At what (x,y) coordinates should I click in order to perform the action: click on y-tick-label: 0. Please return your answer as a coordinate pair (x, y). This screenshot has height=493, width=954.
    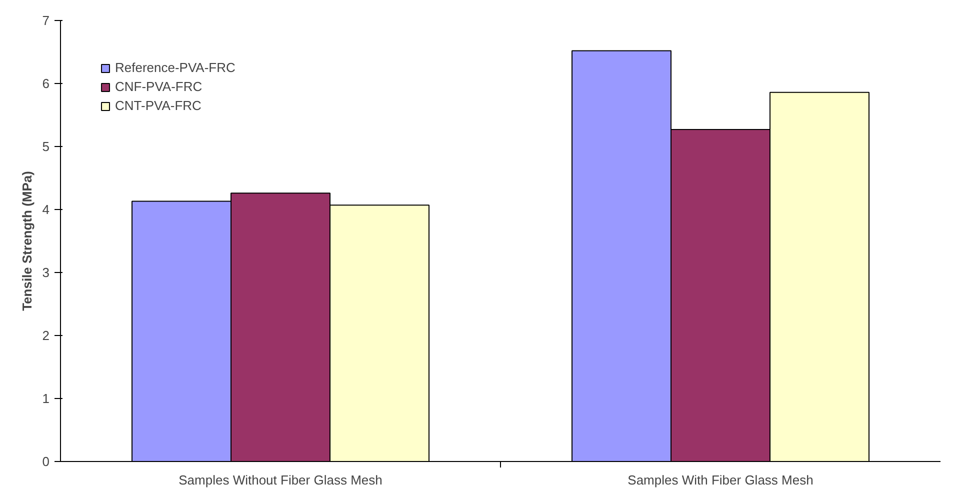
    Looking at the image, I should click on (46, 461).